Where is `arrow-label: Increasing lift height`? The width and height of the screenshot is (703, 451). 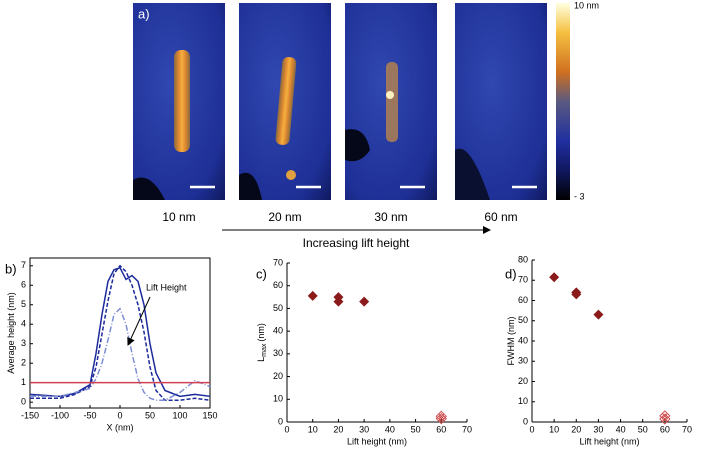 arrow-label: Increasing lift height is located at coordinates (356, 243).